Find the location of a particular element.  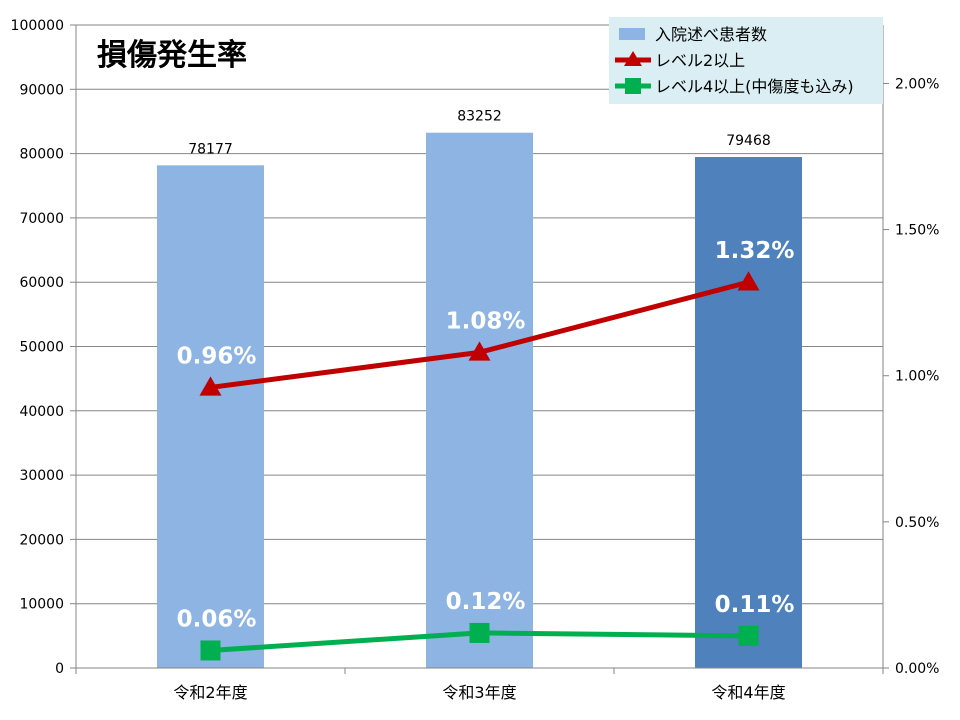

line-data-label: 0.11% is located at coordinates (755, 605).